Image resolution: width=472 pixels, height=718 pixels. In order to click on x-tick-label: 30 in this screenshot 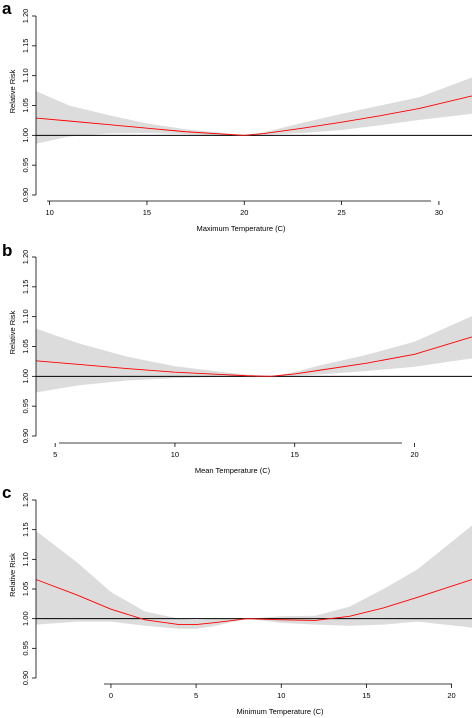, I will do `click(439, 212)`.